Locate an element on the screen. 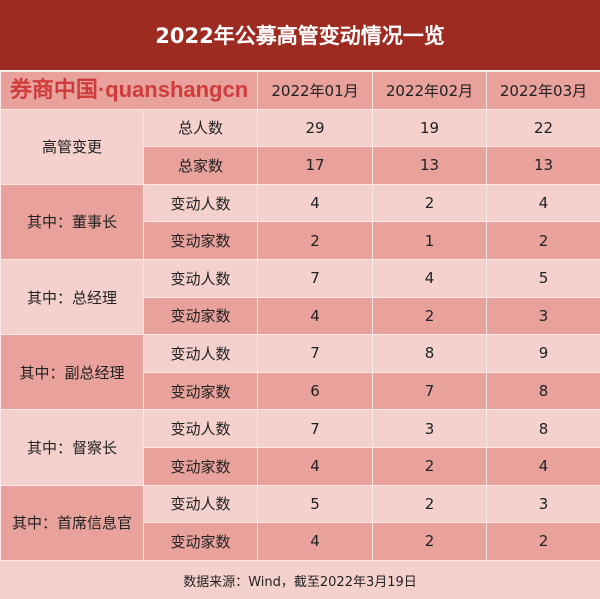 The height and width of the screenshot is (599, 600). header-blank: 券商中国·quanshangcn is located at coordinates (129, 90).